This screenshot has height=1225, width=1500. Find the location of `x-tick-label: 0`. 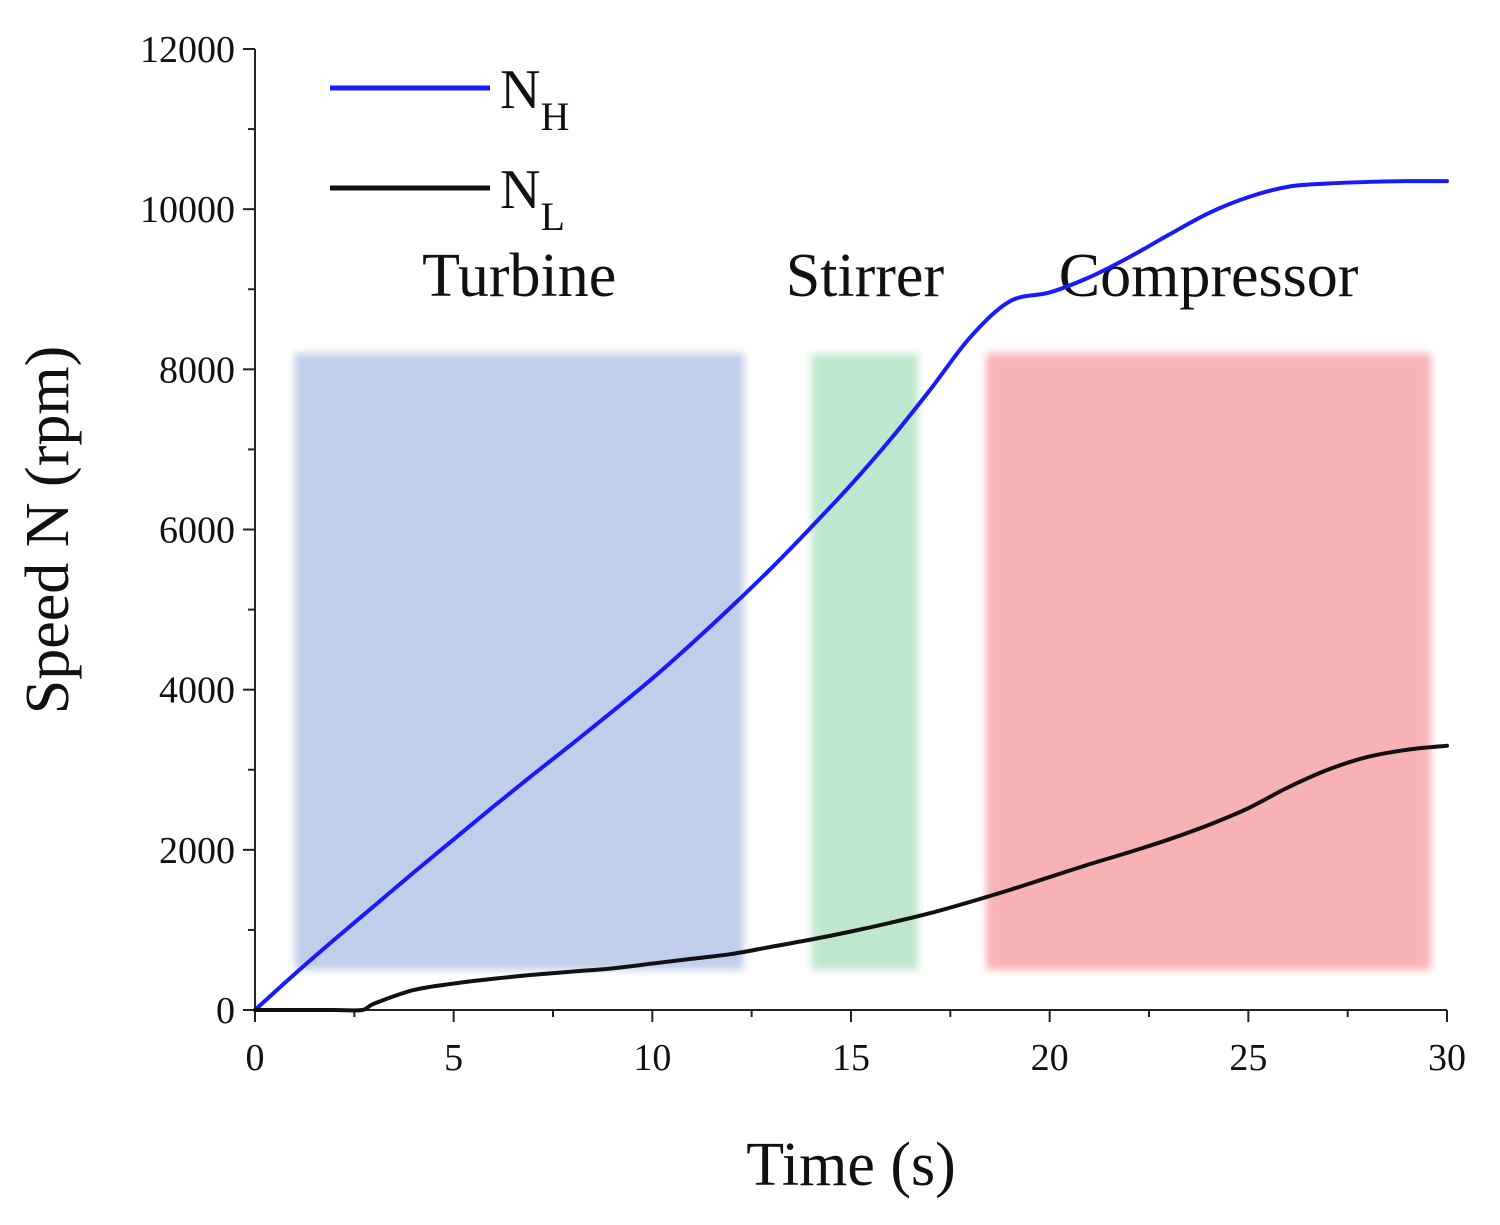

x-tick-label: 0 is located at coordinates (255, 1058).